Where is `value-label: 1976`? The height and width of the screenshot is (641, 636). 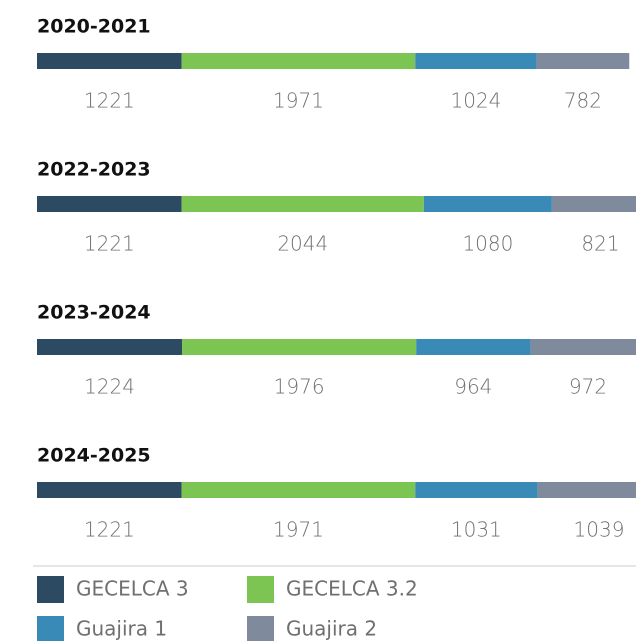 value-label: 1976 is located at coordinates (299, 387).